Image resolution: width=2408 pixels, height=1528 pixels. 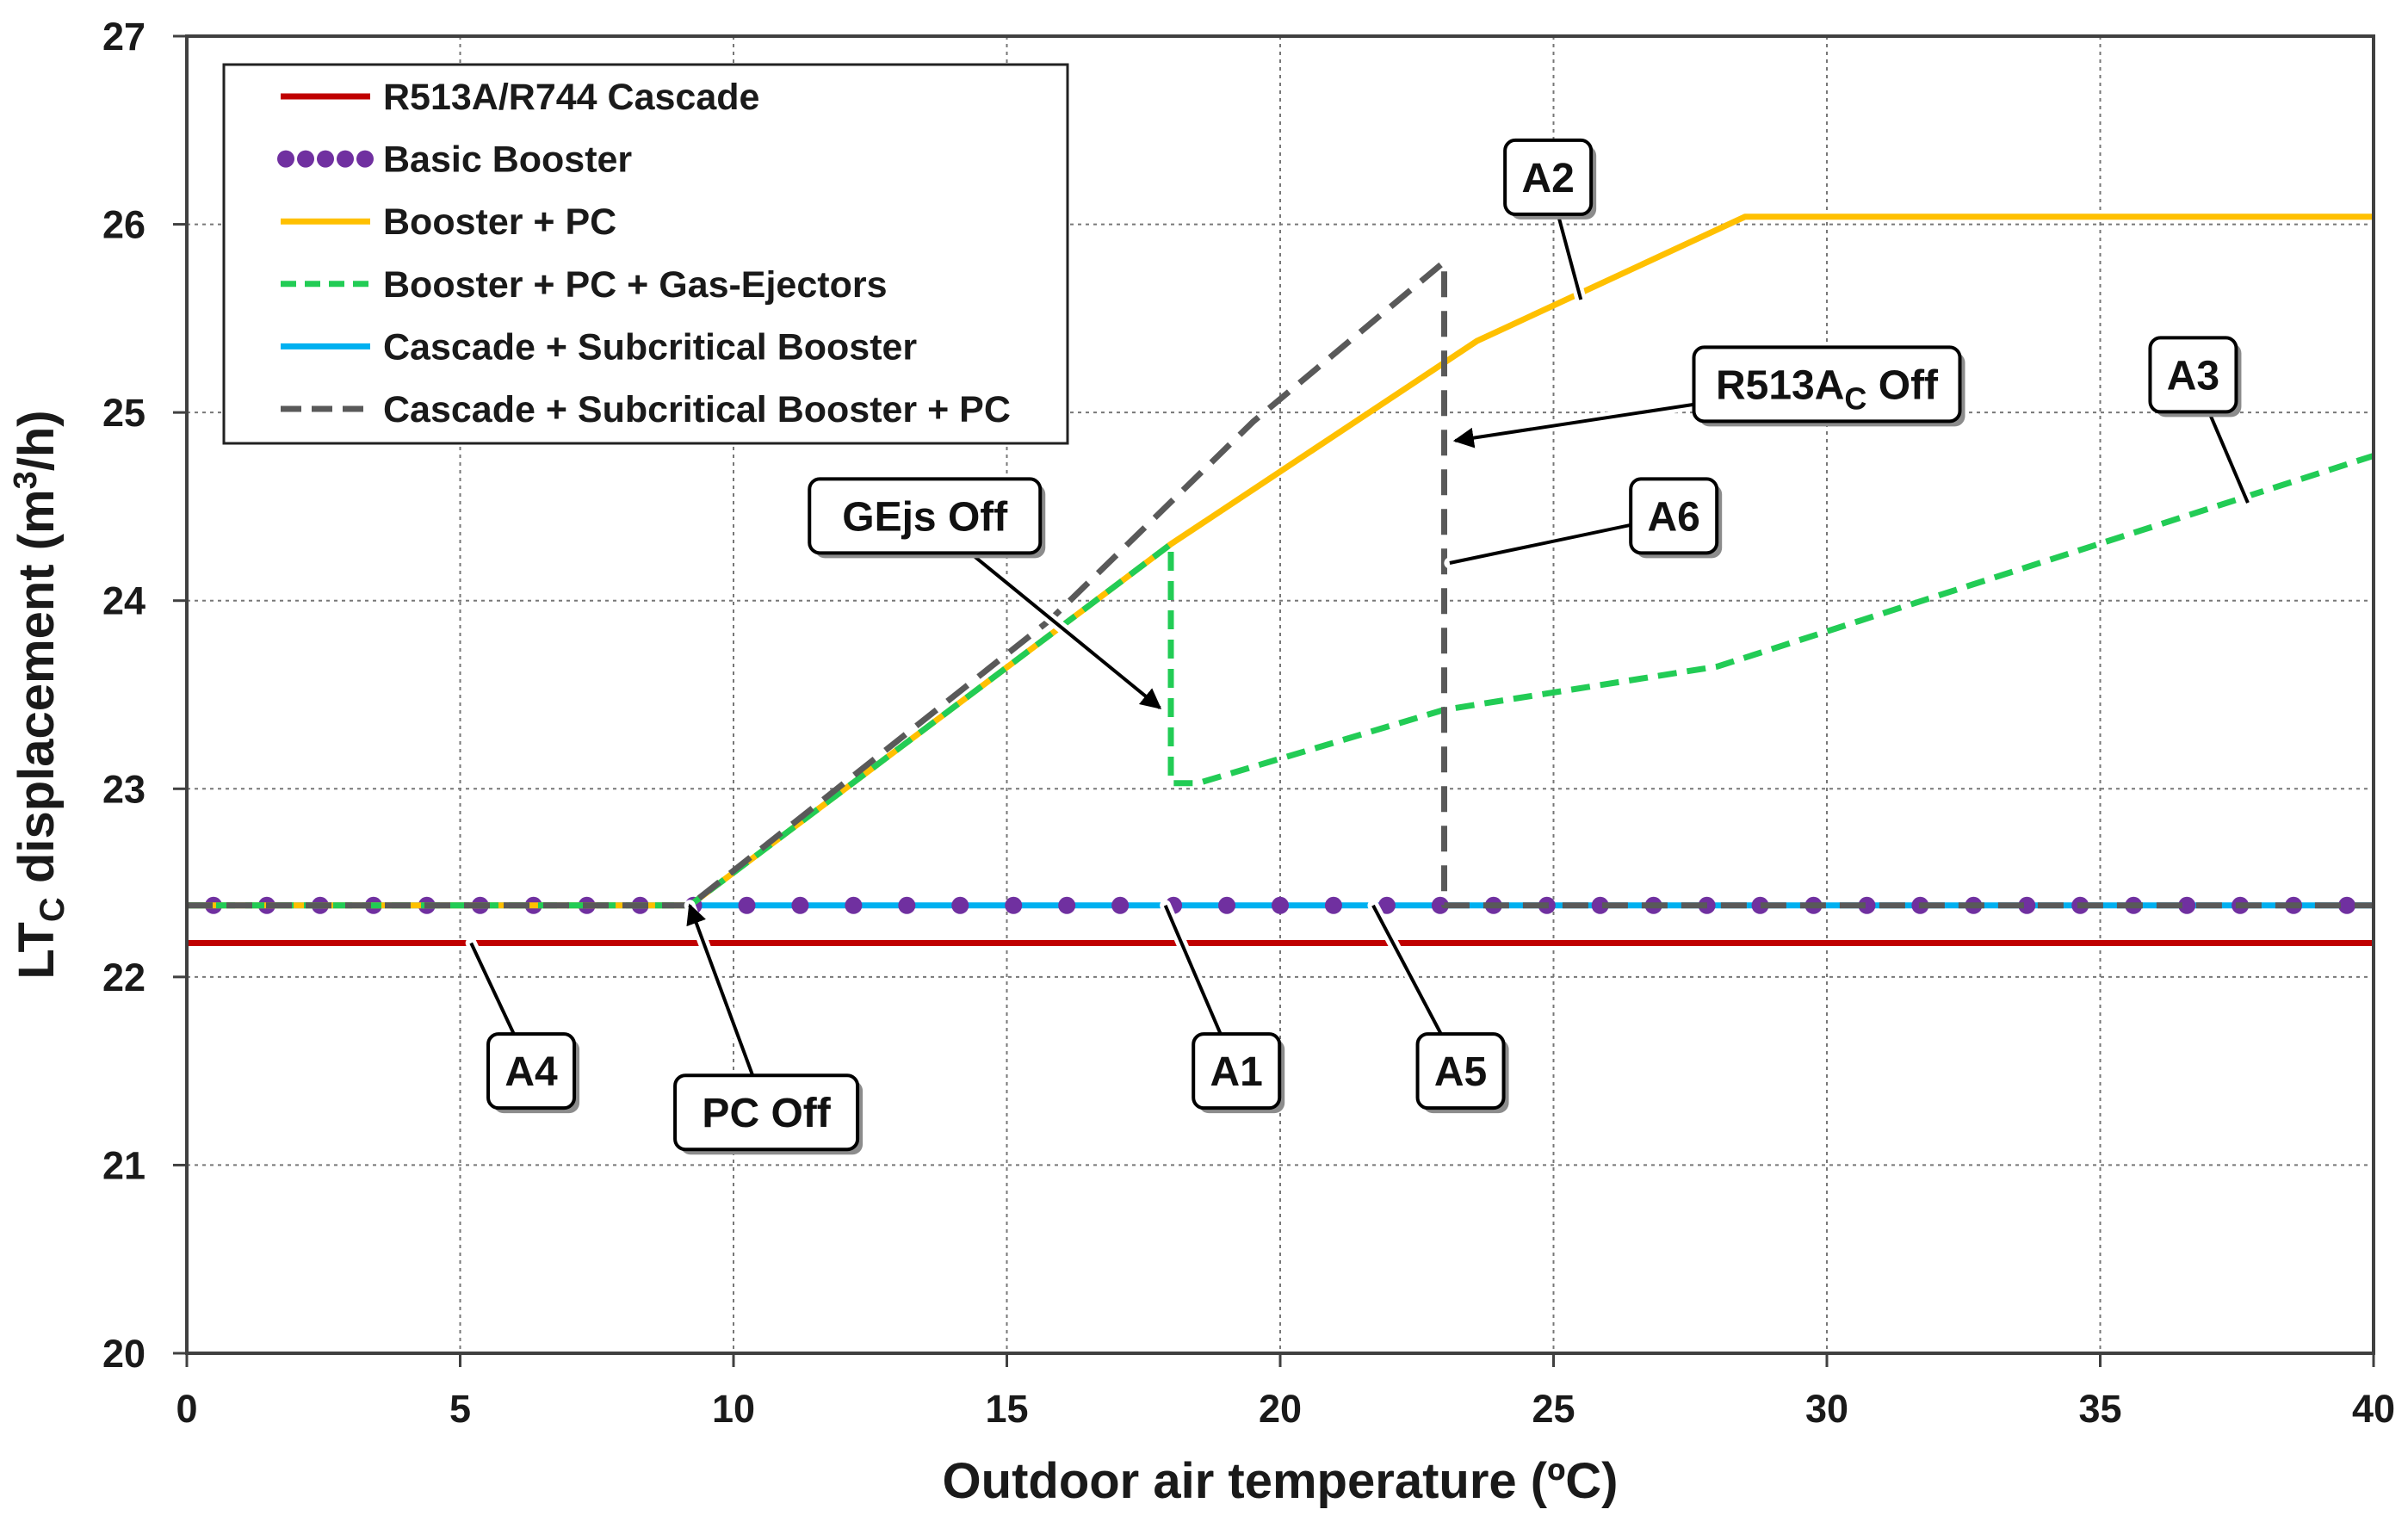 I want to click on legend-item-cascade-subcritical-booster: Cascade + Subcritical Booster, so click(x=599, y=347).